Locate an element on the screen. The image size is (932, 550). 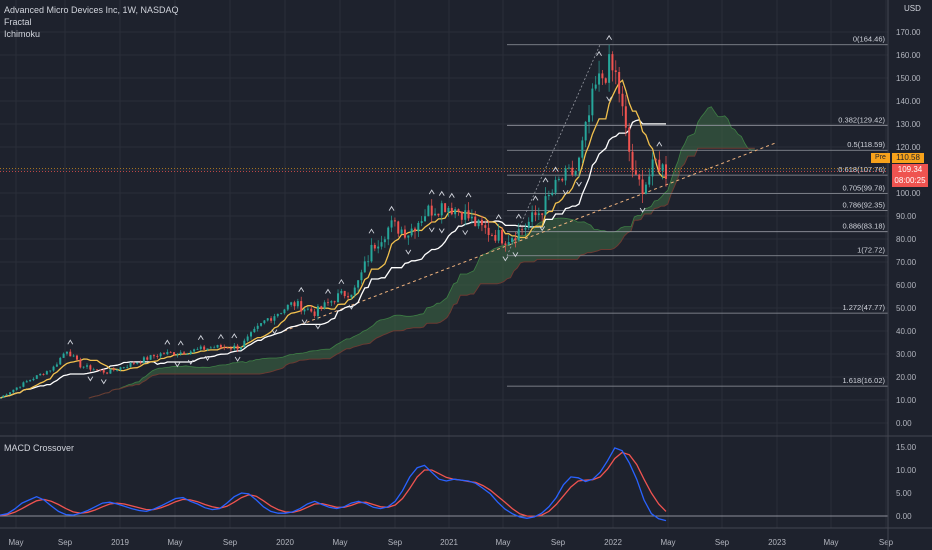
macd-title: MACD Crossover is located at coordinates (39, 448).